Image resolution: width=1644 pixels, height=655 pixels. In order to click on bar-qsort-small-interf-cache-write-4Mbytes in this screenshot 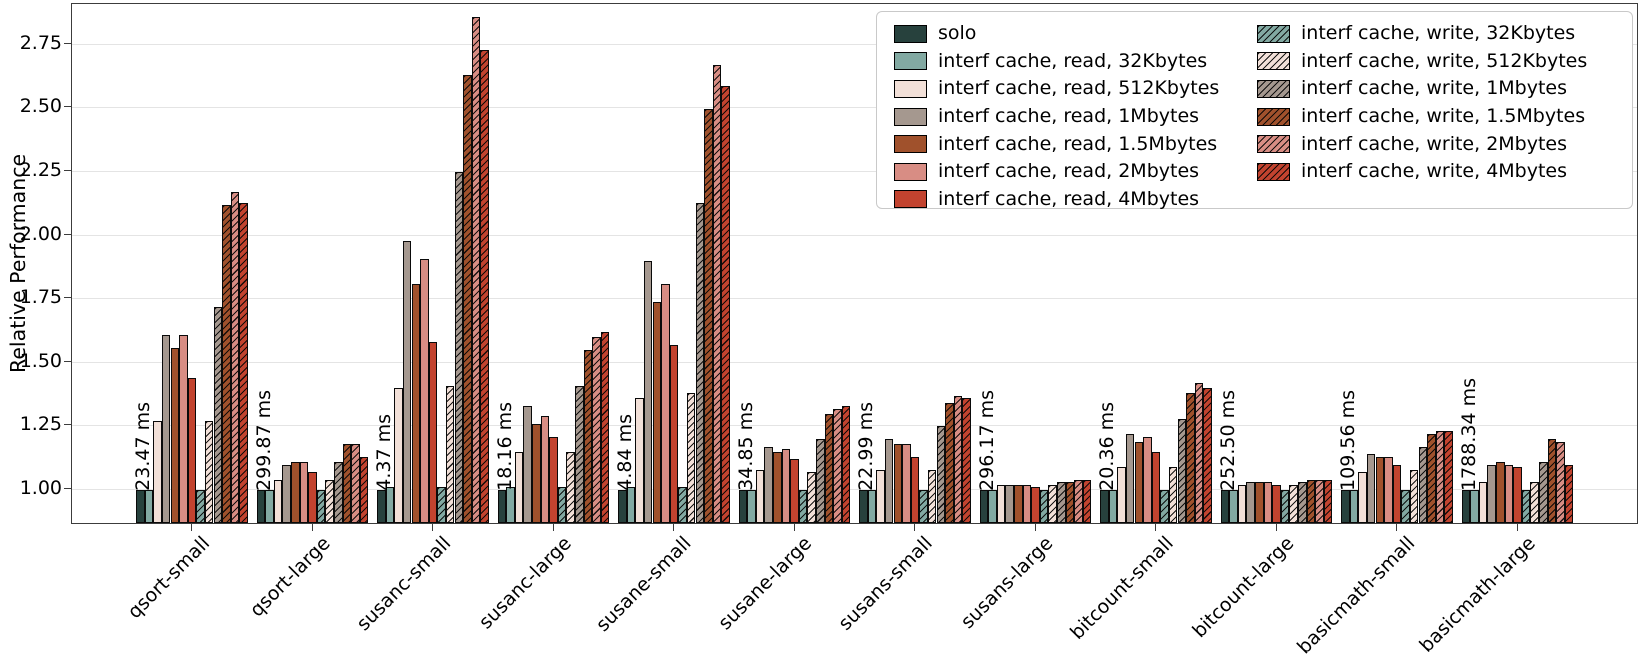, I will do `click(243, 362)`.